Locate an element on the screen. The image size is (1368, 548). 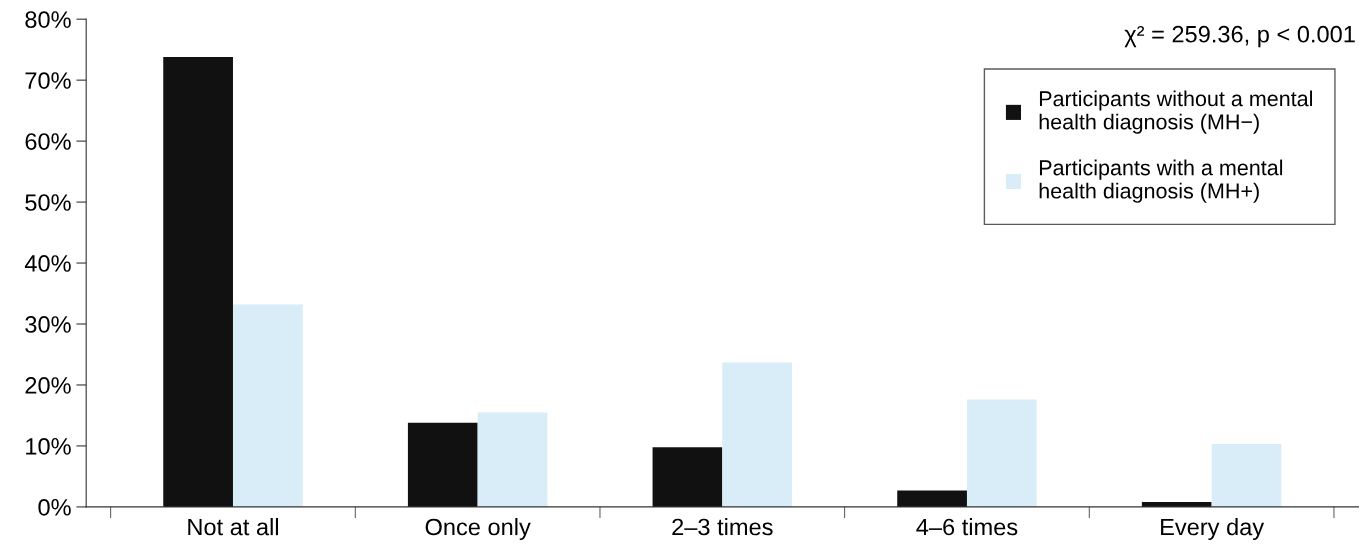
y-tick-label: 0% is located at coordinates (54, 507).